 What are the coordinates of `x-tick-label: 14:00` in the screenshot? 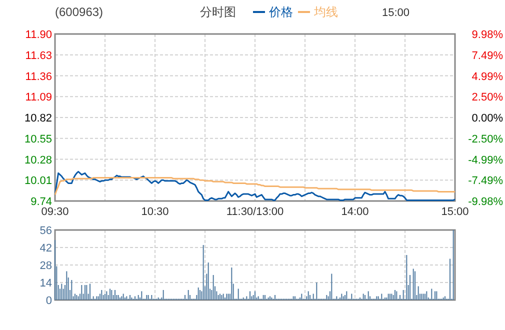 It's located at (355, 212).